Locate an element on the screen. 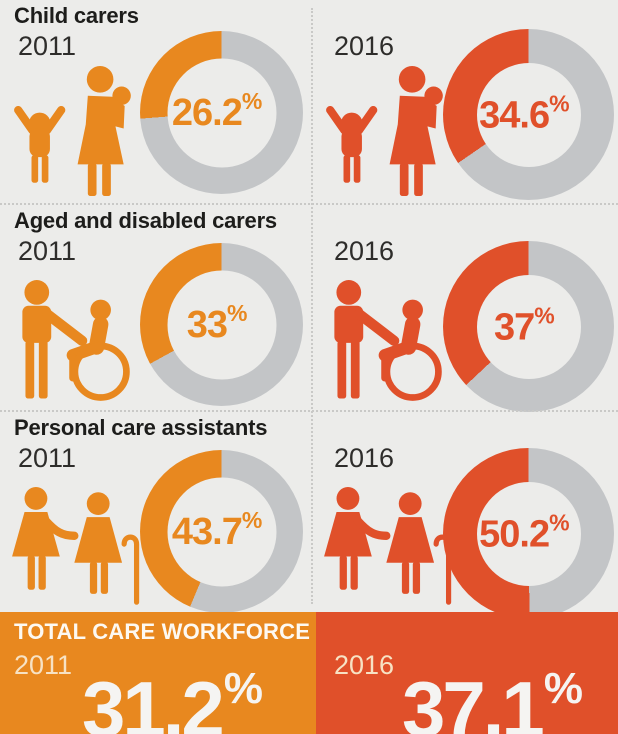 The image size is (618, 734). donut-hole: 43.7% is located at coordinates (221, 531).